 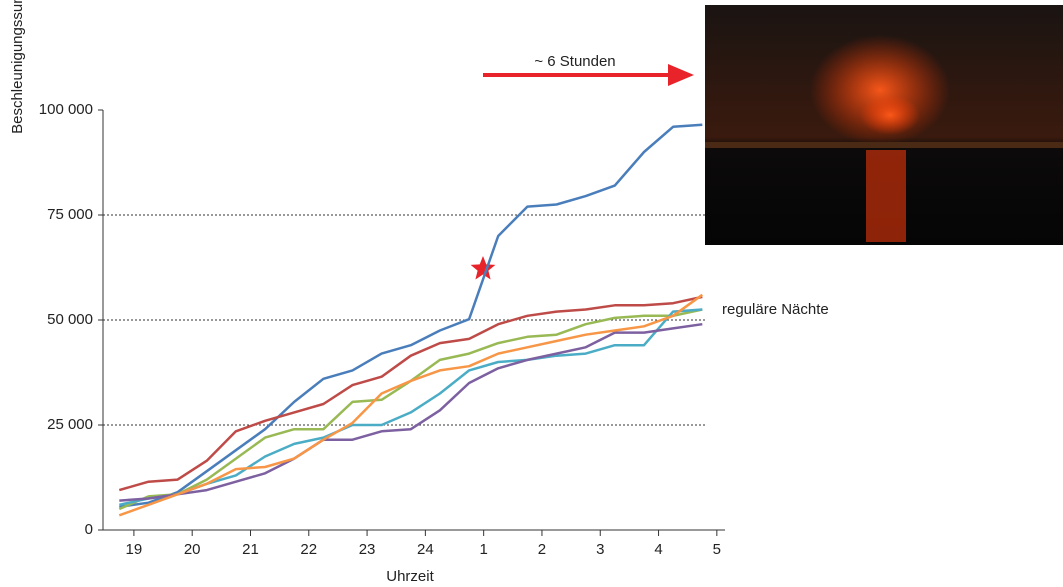 What do you see at coordinates (410, 576) in the screenshot?
I see `x-axis-title: Uhrzeit` at bounding box center [410, 576].